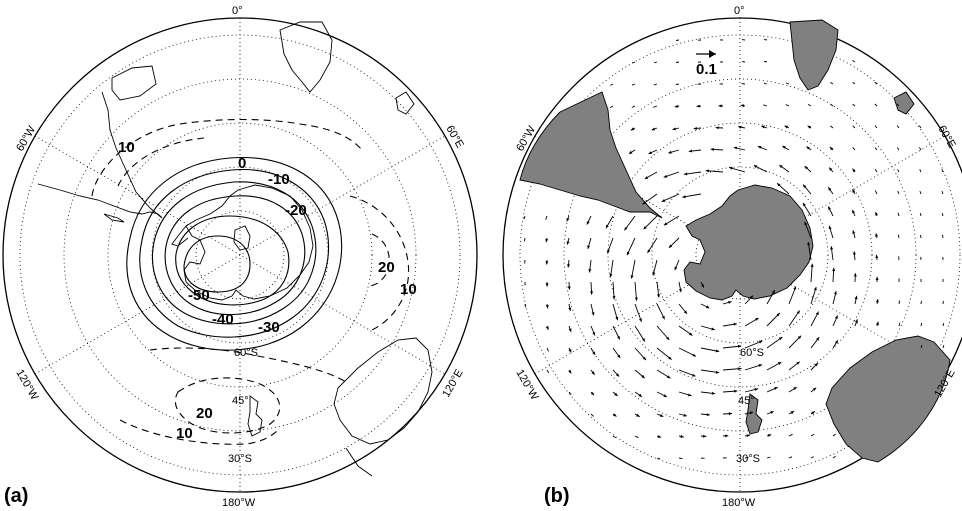  I want to click on latitude-label-30s: 30°S, so click(240, 459).